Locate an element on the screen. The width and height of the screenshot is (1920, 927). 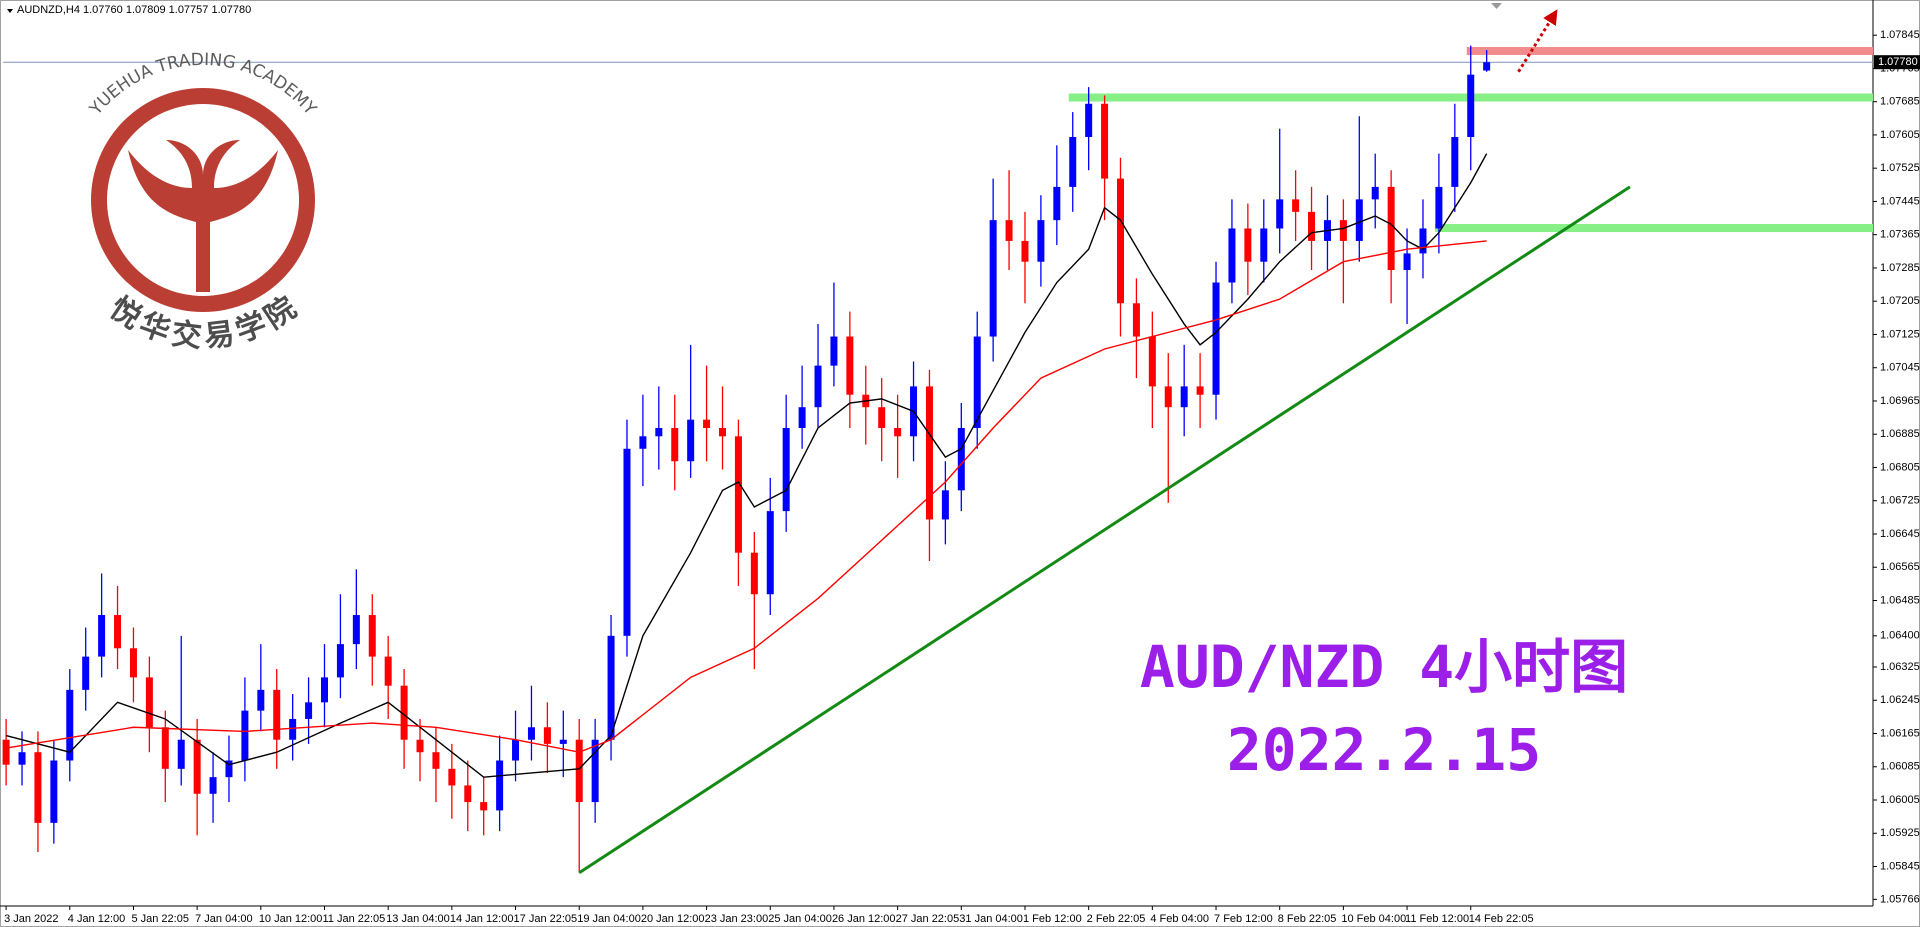
y-tick-label: 1.06085 is located at coordinates (1900, 767).